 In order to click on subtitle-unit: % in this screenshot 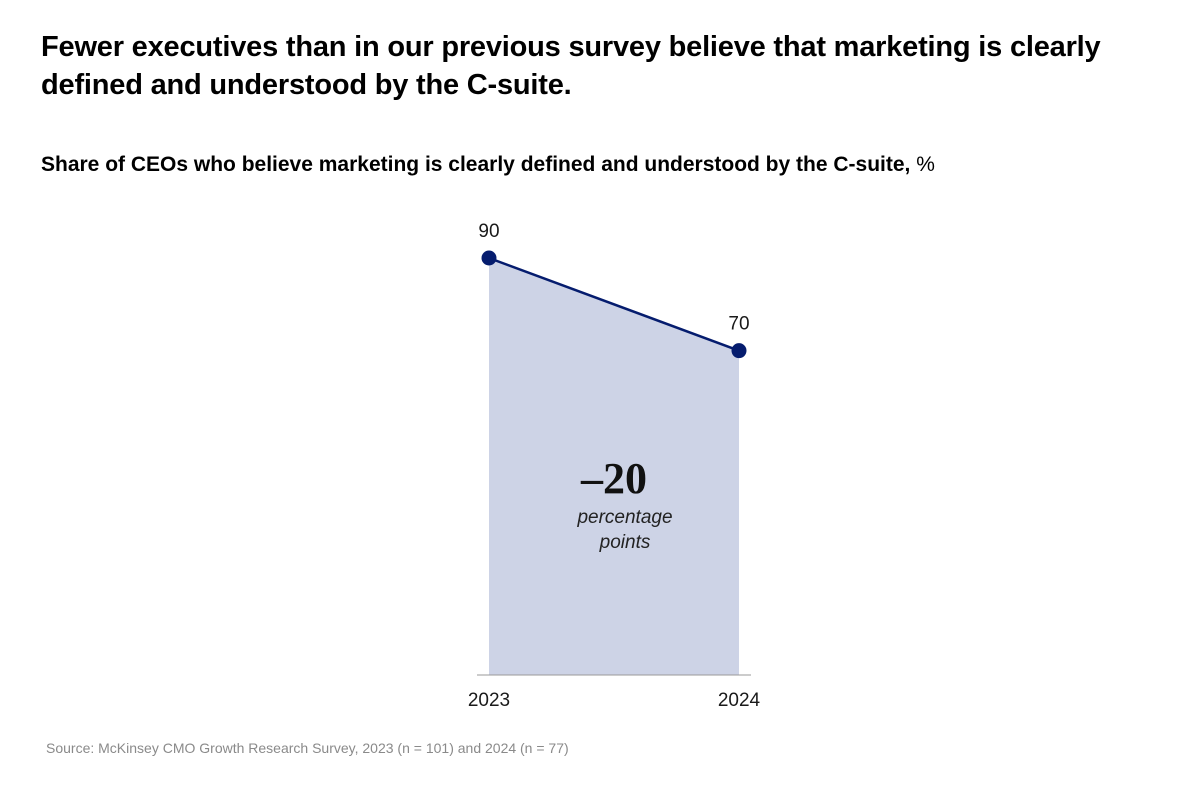, I will do `click(925, 164)`.